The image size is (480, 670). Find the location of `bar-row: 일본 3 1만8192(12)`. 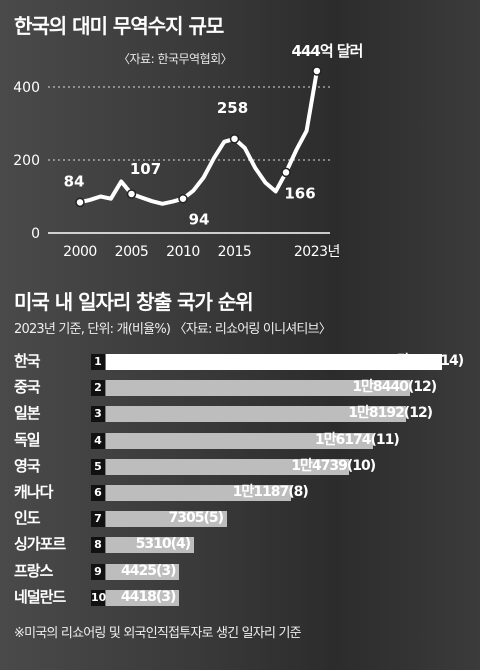

bar-row: 일본 3 1만8192(12) is located at coordinates (240, 413).